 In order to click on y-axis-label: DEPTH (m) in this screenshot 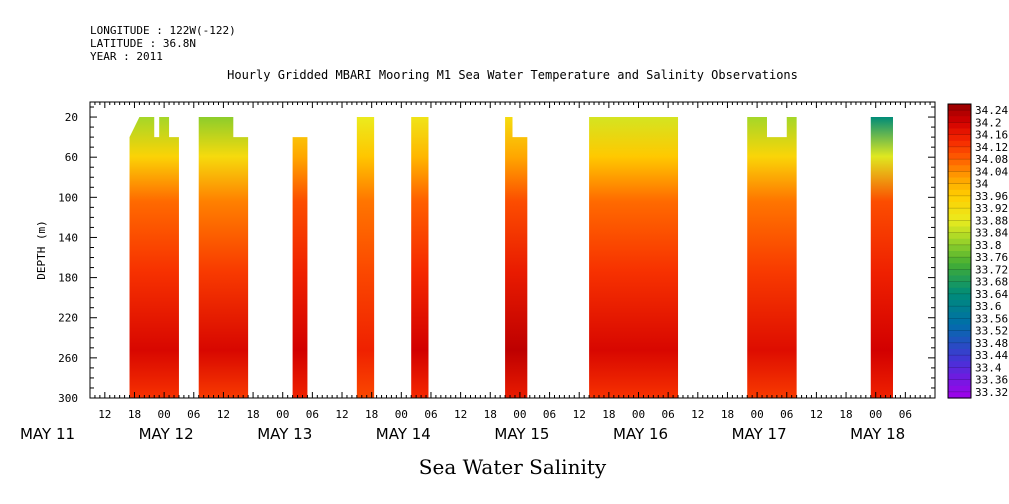, I will do `click(41, 250)`.